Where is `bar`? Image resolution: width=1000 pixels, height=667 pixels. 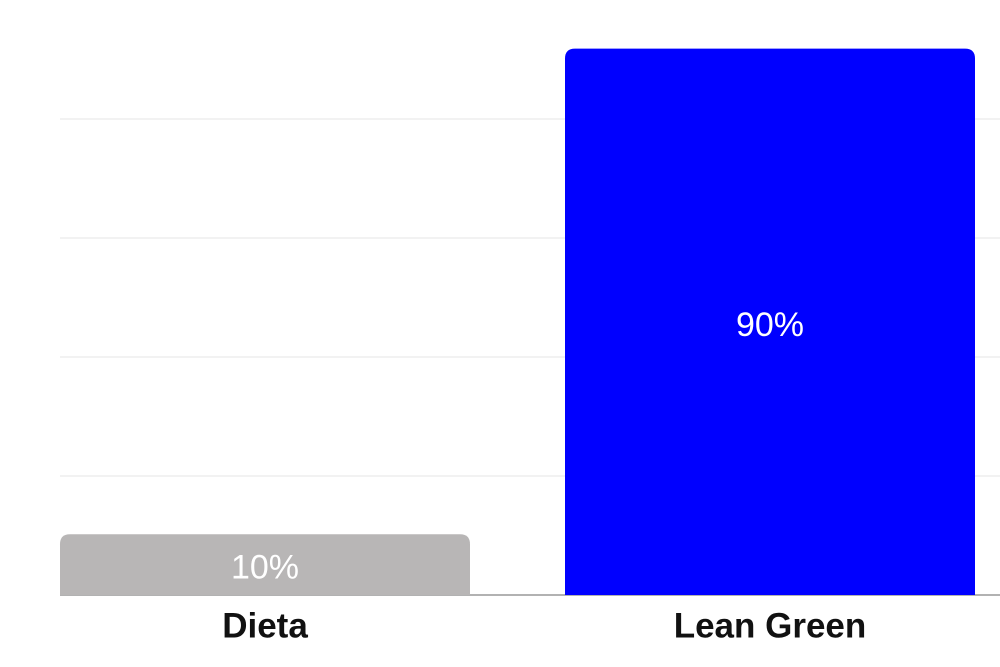
bar is located at coordinates (265, 564).